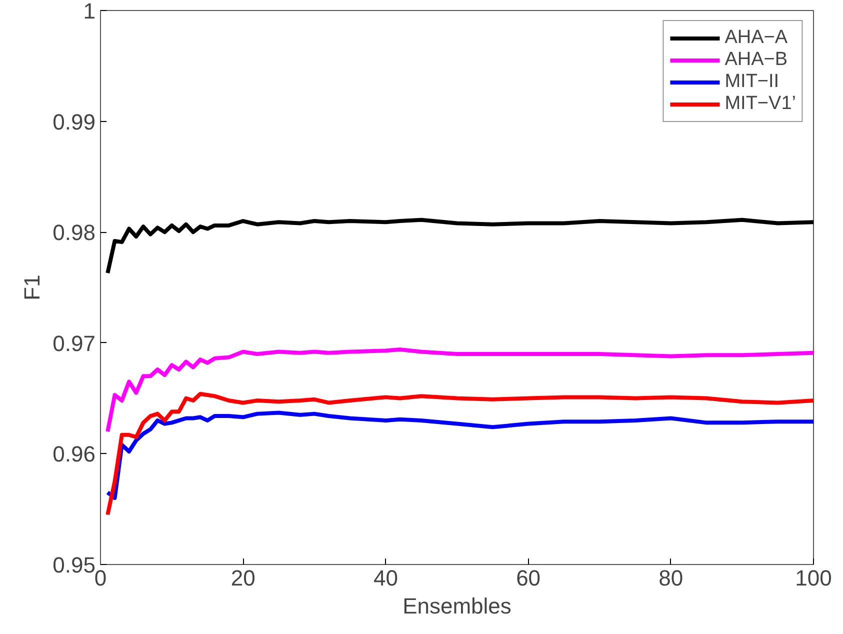 Image resolution: width=843 pixels, height=634 pixels. Describe the element at coordinates (32, 287) in the screenshot. I see `y-axis-title: F1` at that location.